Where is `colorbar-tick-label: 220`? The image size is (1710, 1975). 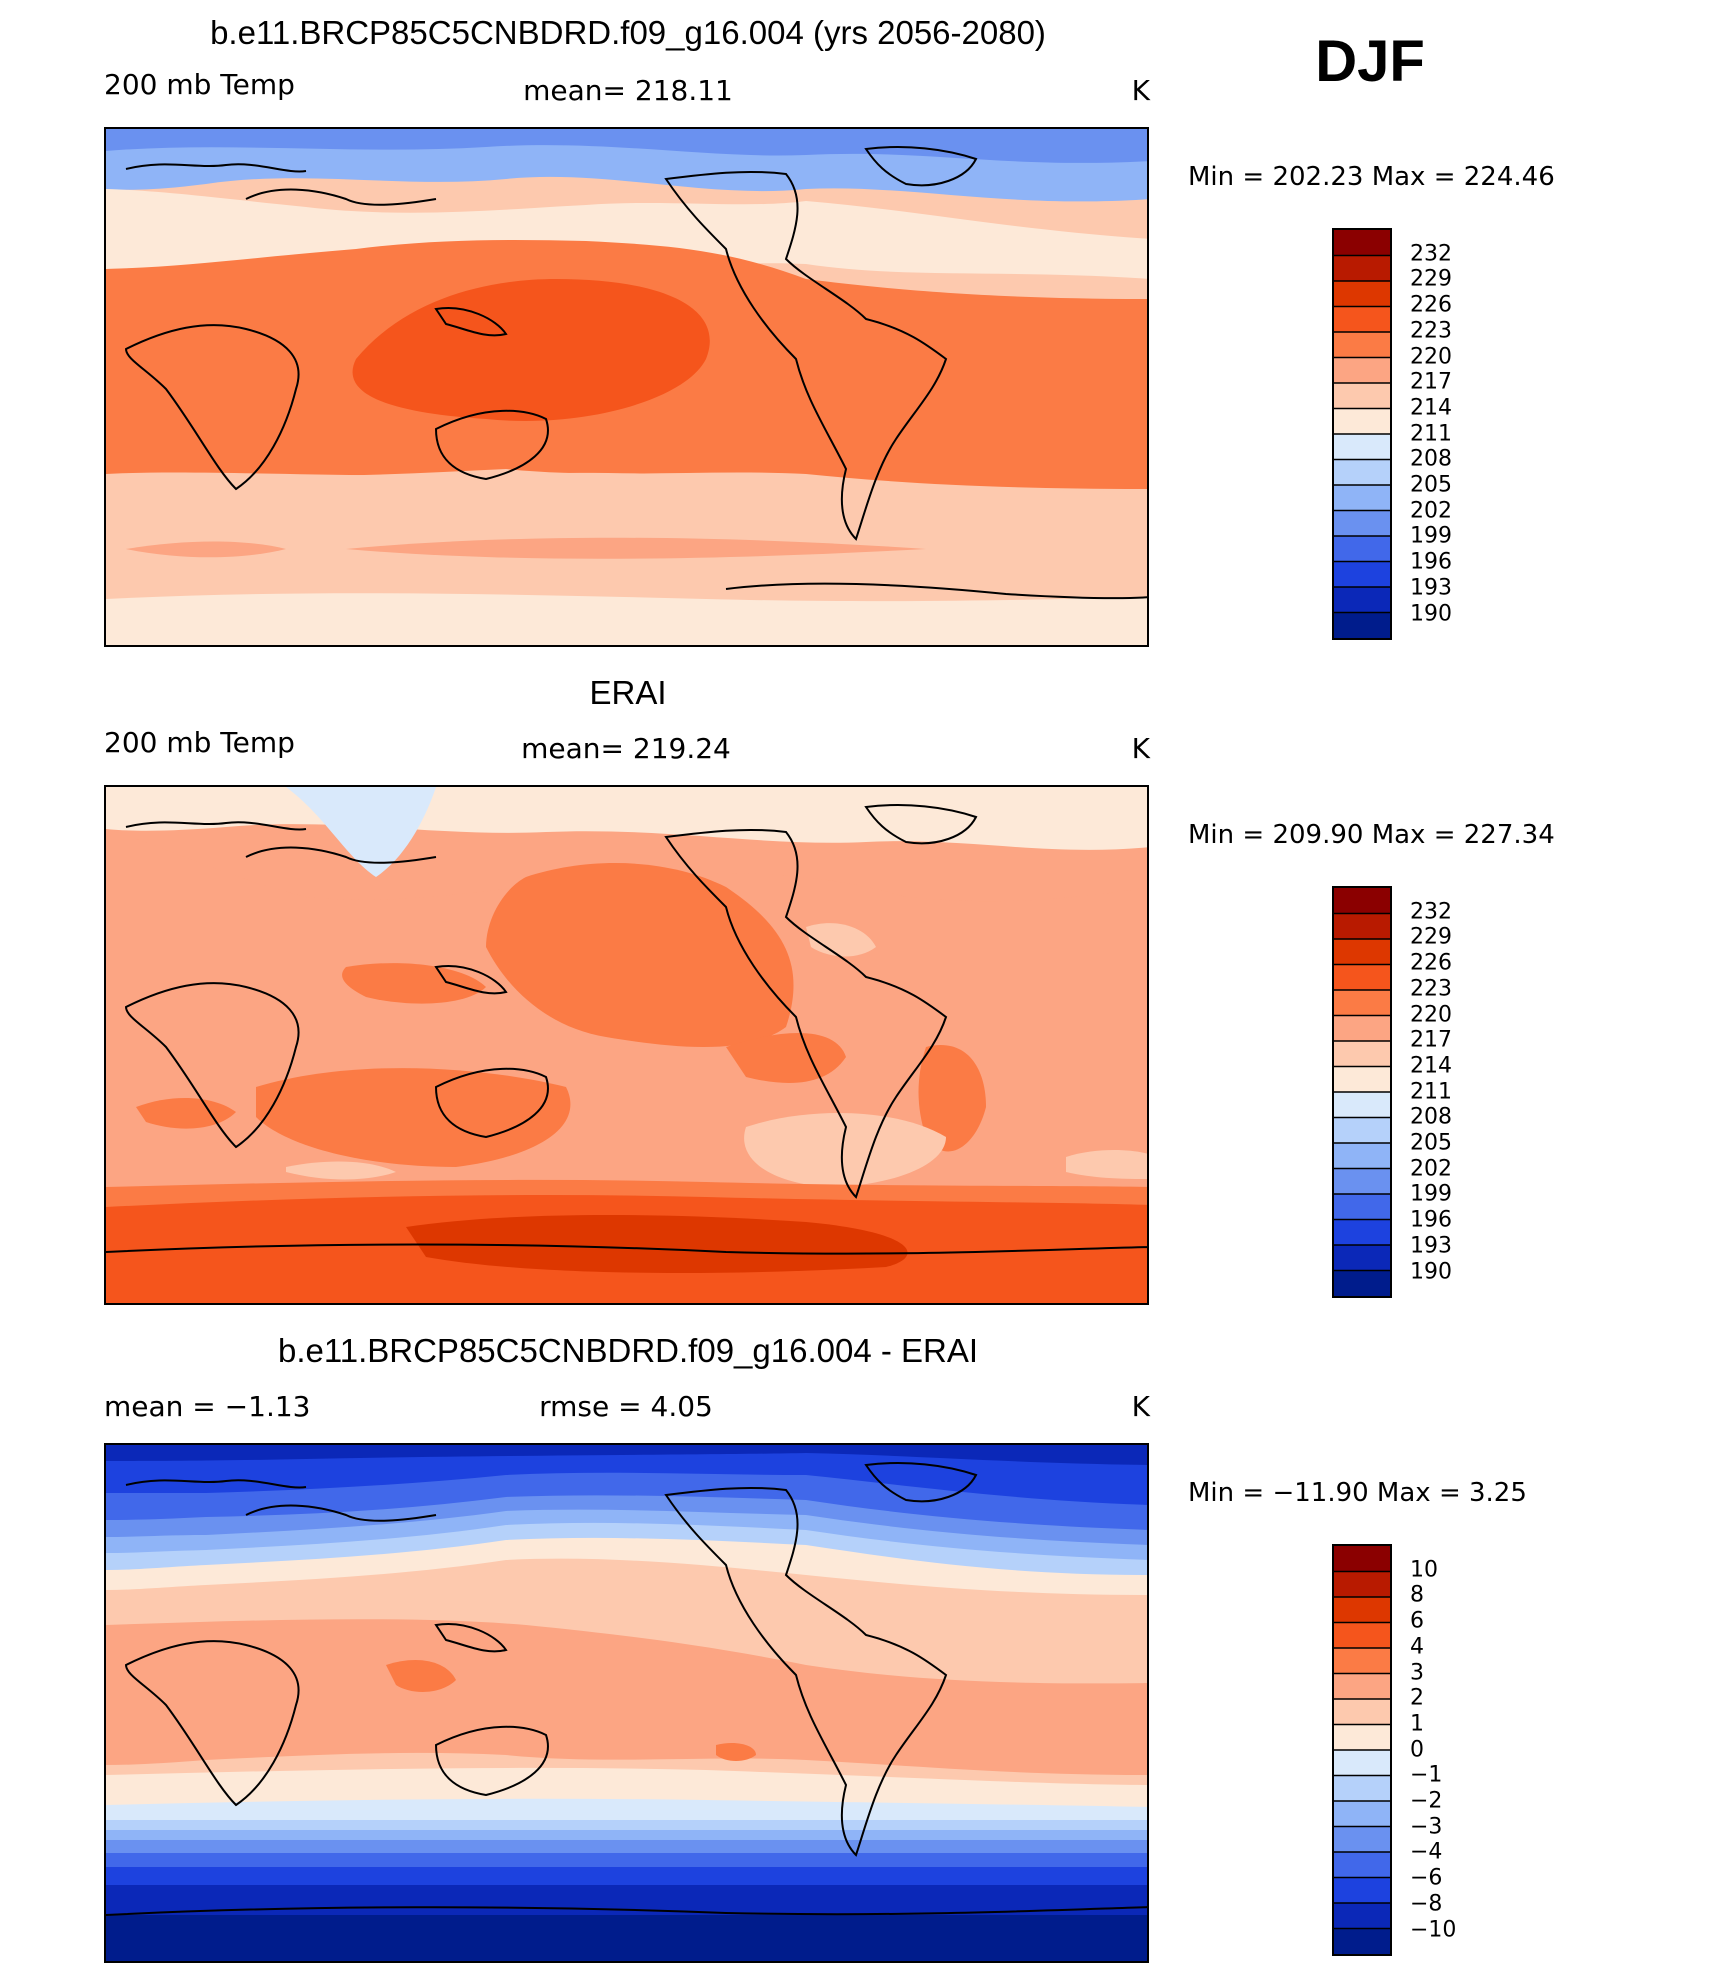
colorbar-tick-label: 220 is located at coordinates (1431, 356).